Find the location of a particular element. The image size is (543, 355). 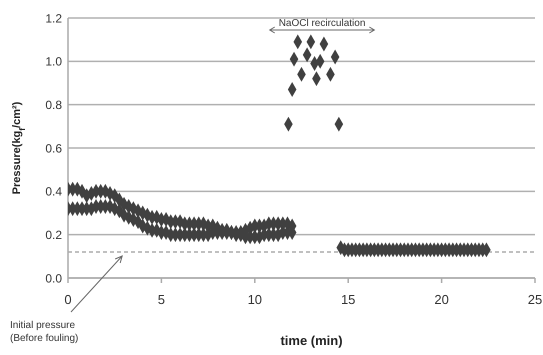

x-tick-label: 15 is located at coordinates (348, 300).